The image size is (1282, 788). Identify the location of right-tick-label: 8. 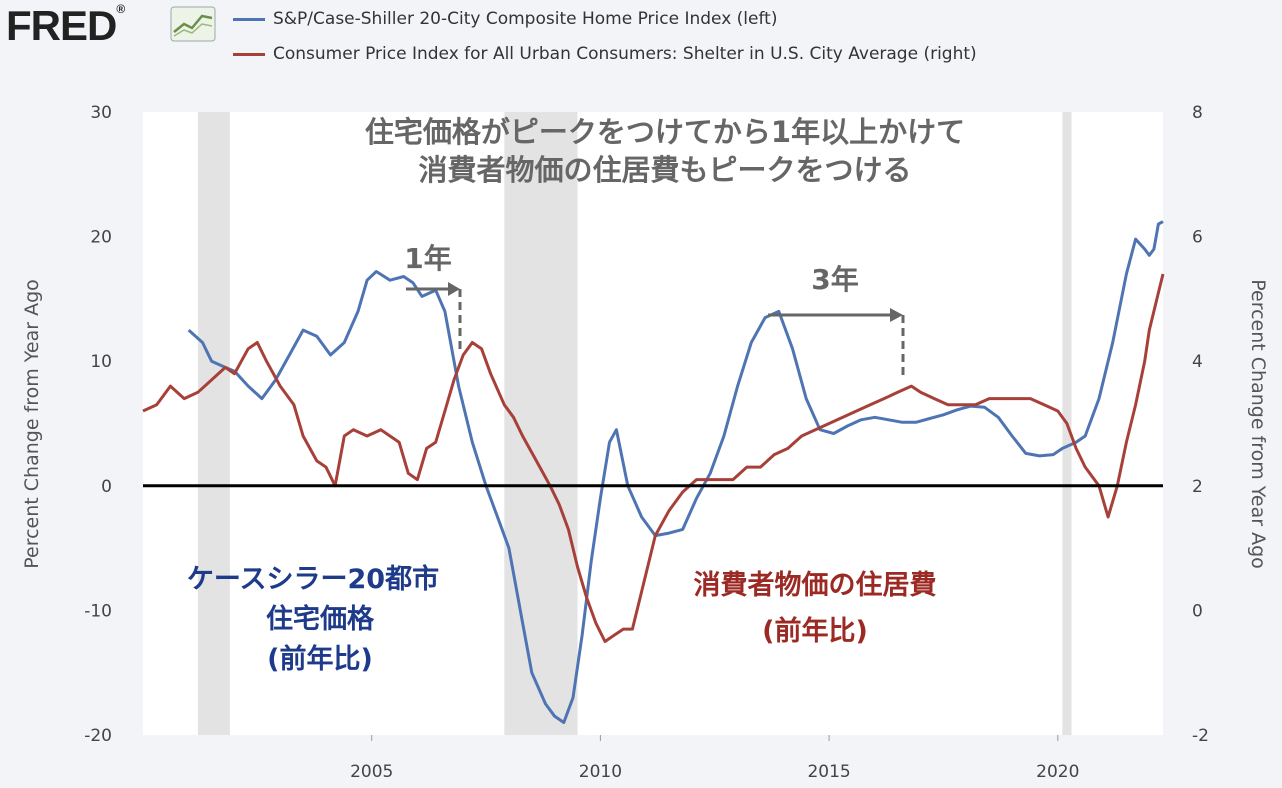
(1197, 113).